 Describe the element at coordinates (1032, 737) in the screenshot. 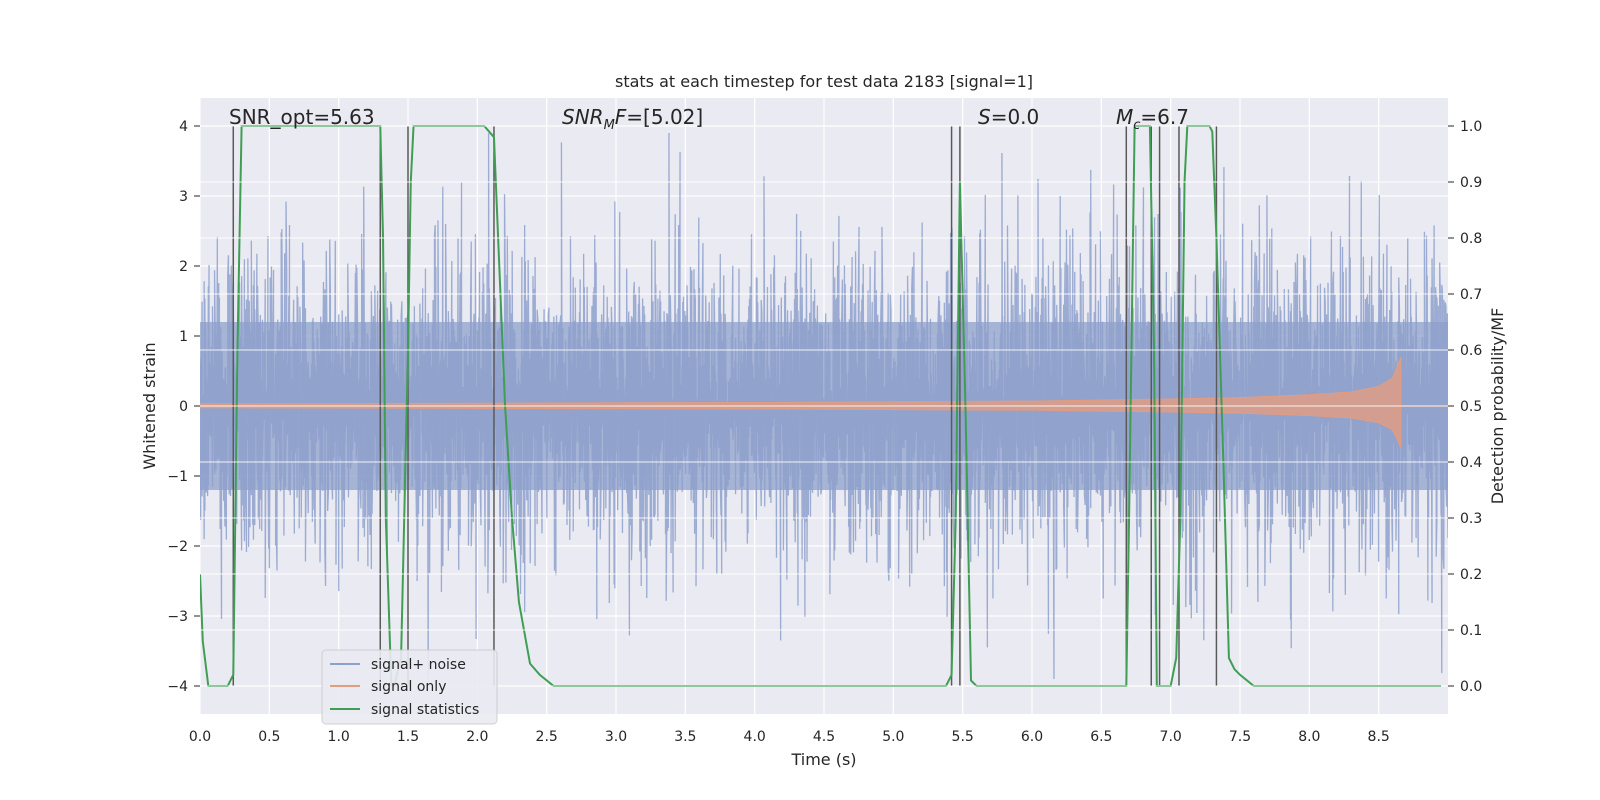

I see `x-tick-label: 6.0` at that location.